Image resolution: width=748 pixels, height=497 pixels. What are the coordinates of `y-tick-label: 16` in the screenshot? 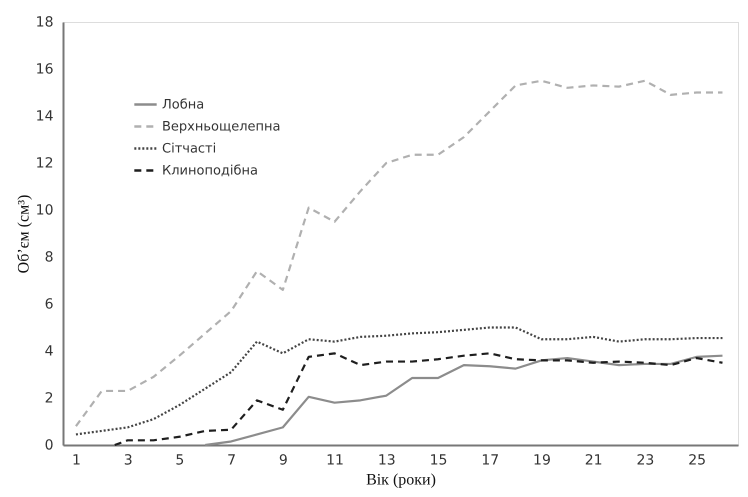 It's located at (45, 70).